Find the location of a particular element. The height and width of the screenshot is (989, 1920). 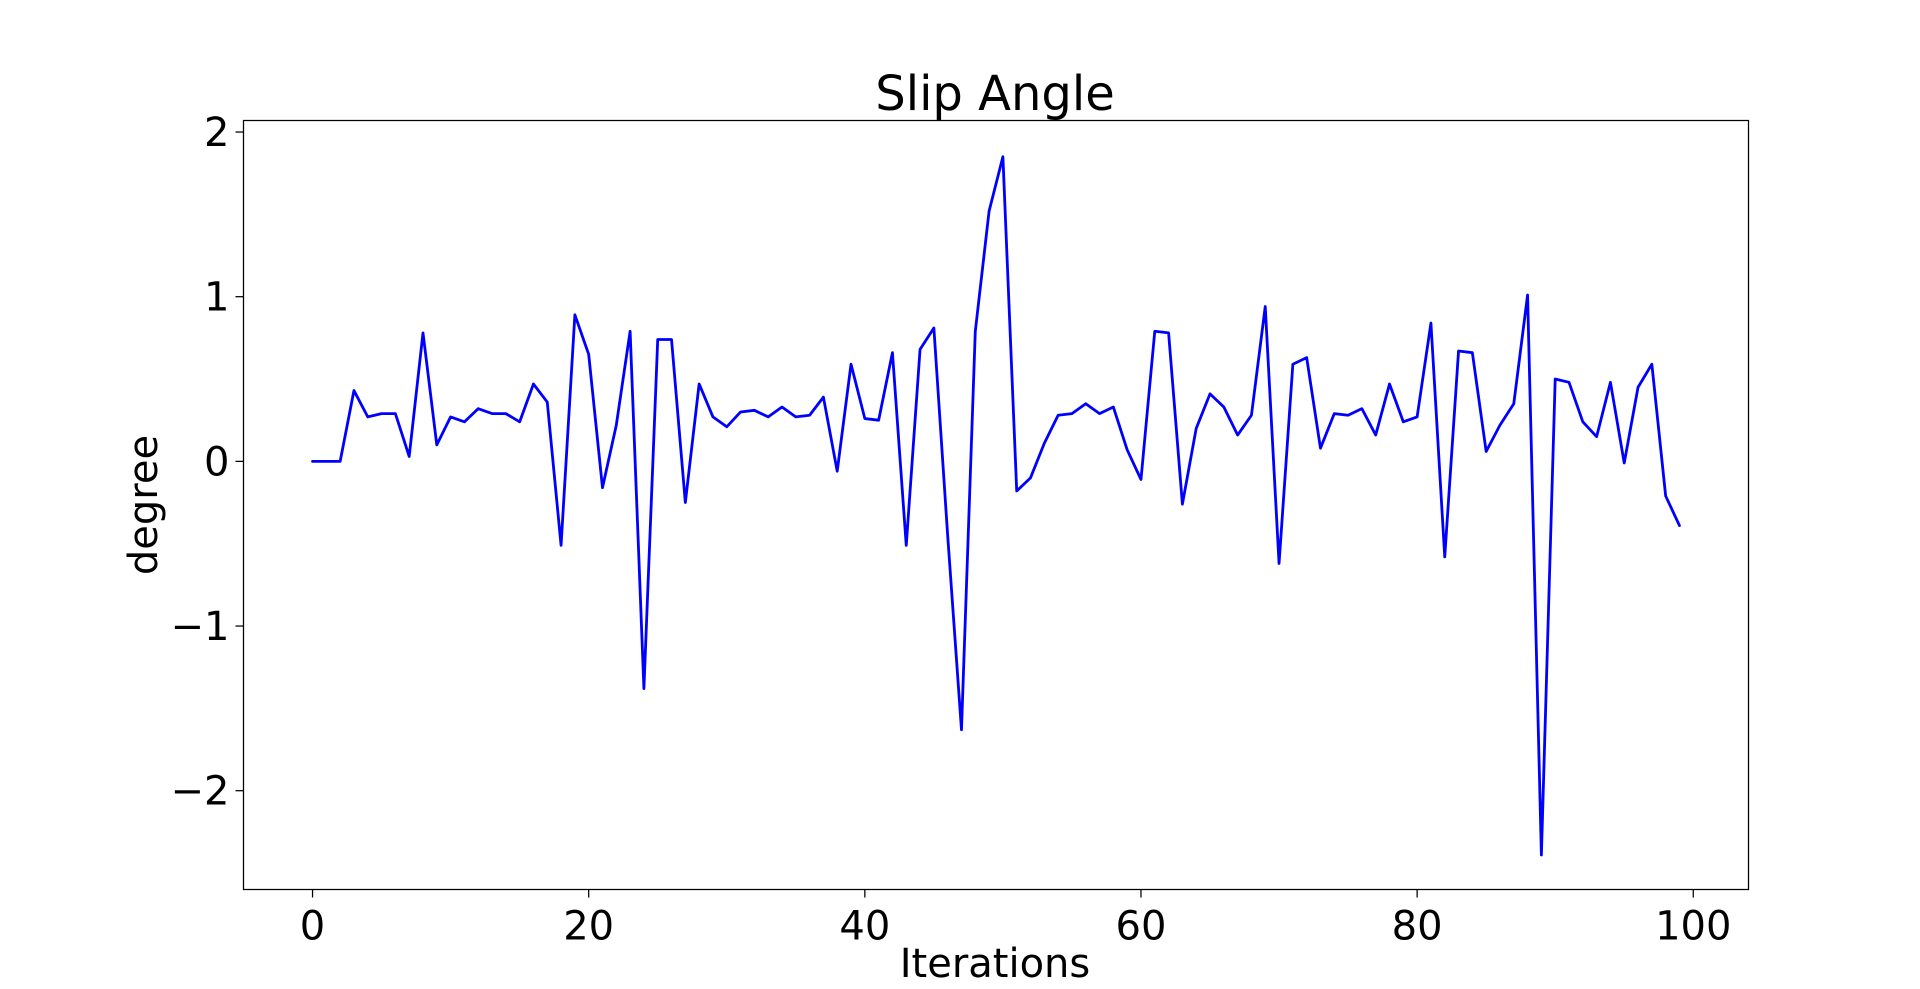

x-tick-label: 60 is located at coordinates (1141, 927).